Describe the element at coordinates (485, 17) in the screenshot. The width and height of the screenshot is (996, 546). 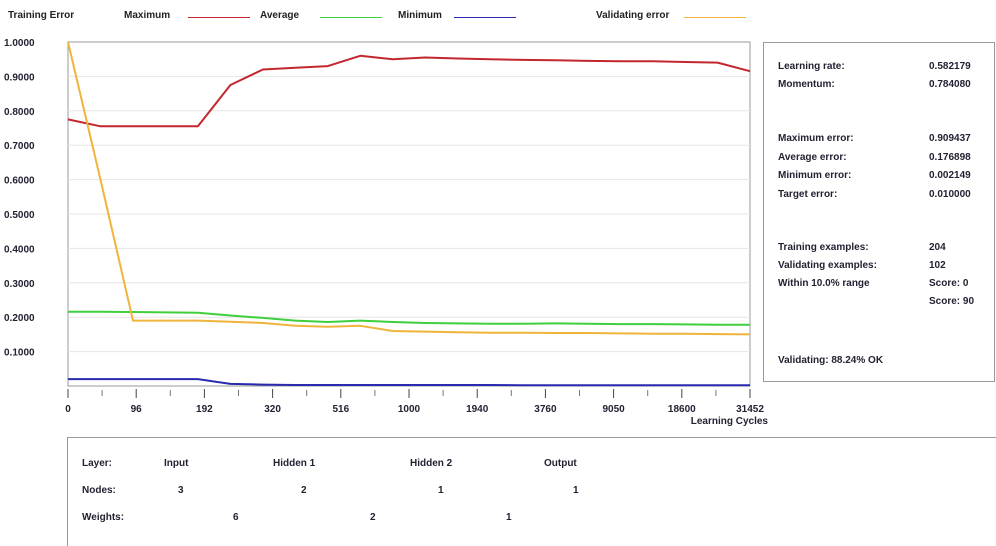
I see `legend-swatch-minimum` at that location.